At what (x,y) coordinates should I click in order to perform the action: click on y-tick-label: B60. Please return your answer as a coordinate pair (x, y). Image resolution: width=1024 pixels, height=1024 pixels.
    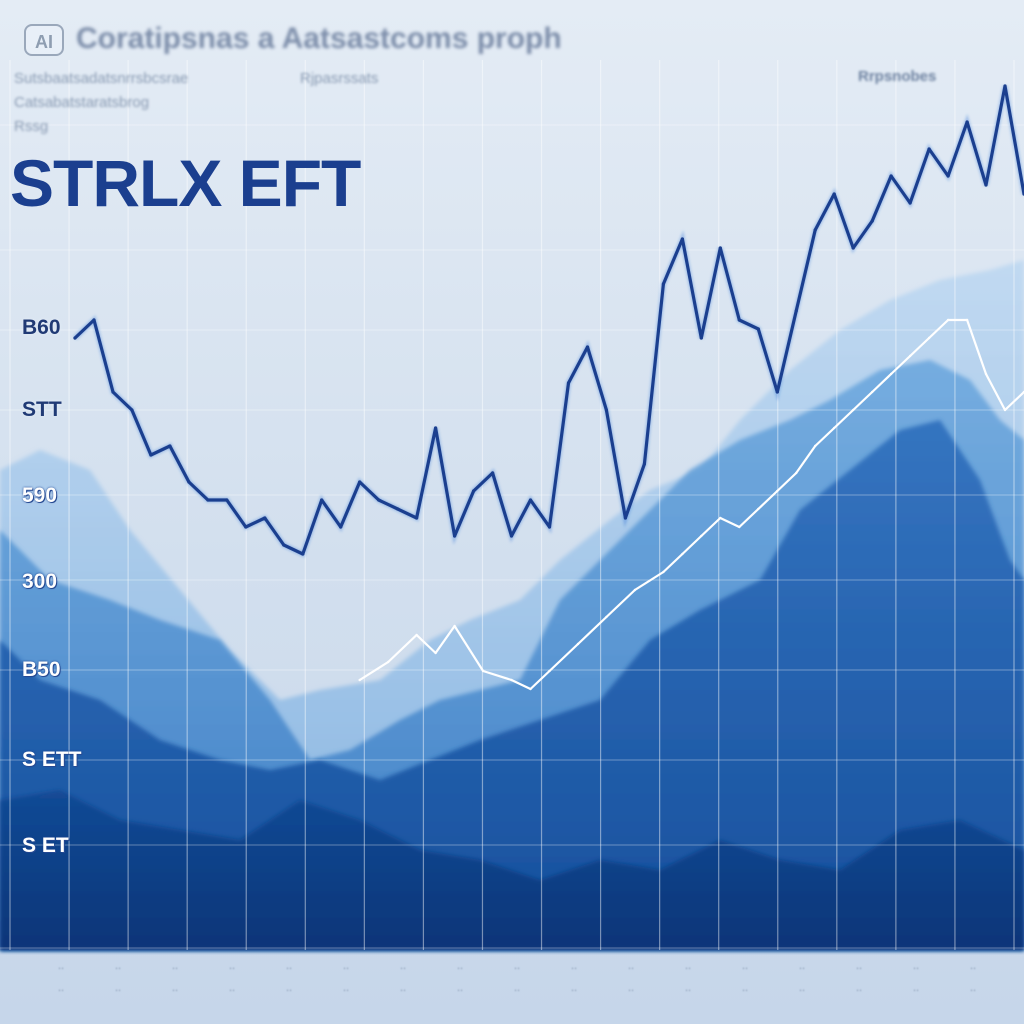
    Looking at the image, I should click on (41, 327).